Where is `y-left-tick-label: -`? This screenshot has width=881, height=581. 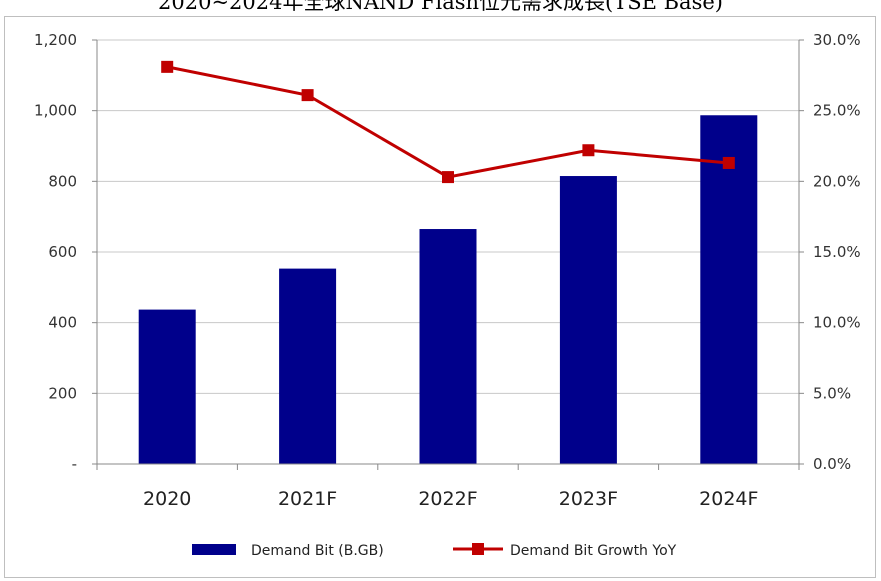 y-left-tick-label: - is located at coordinates (74, 464).